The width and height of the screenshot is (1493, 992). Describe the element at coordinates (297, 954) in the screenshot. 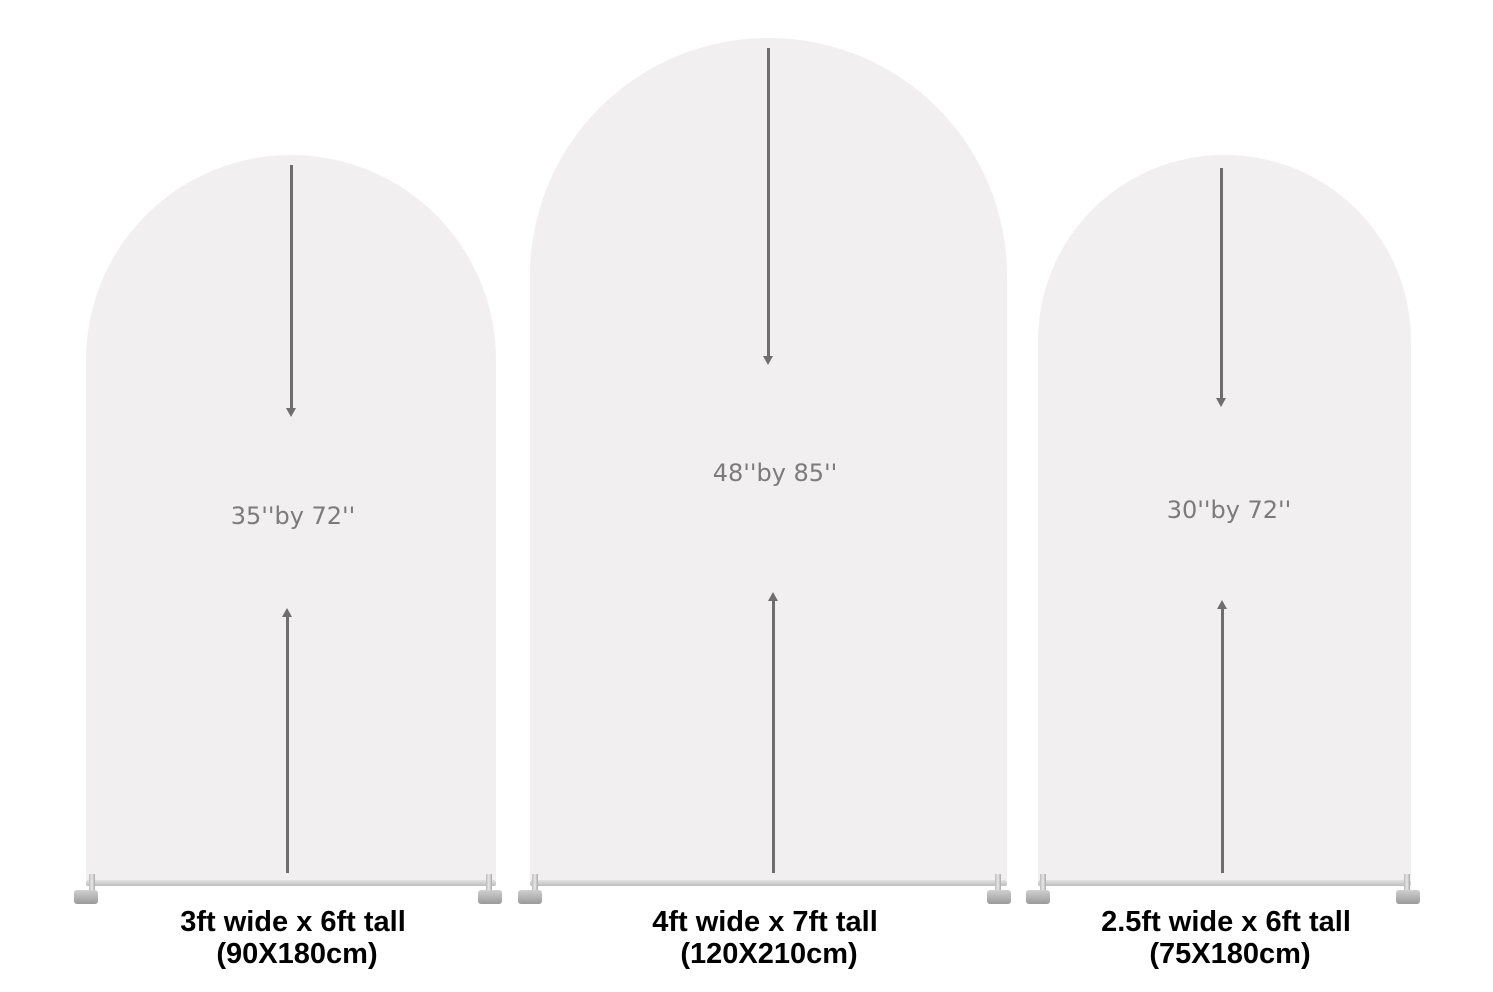

I see `caption-metric: (90X180cm)` at that location.